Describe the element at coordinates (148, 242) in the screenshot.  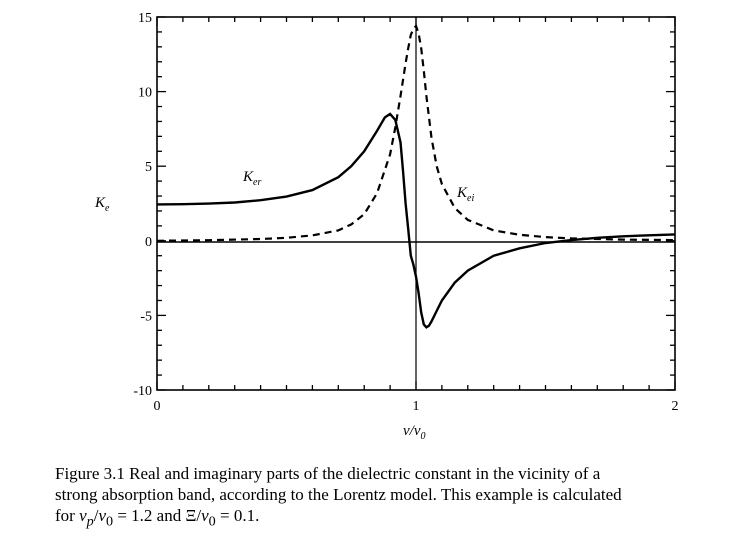
I see `y-tick-label: 0` at that location.